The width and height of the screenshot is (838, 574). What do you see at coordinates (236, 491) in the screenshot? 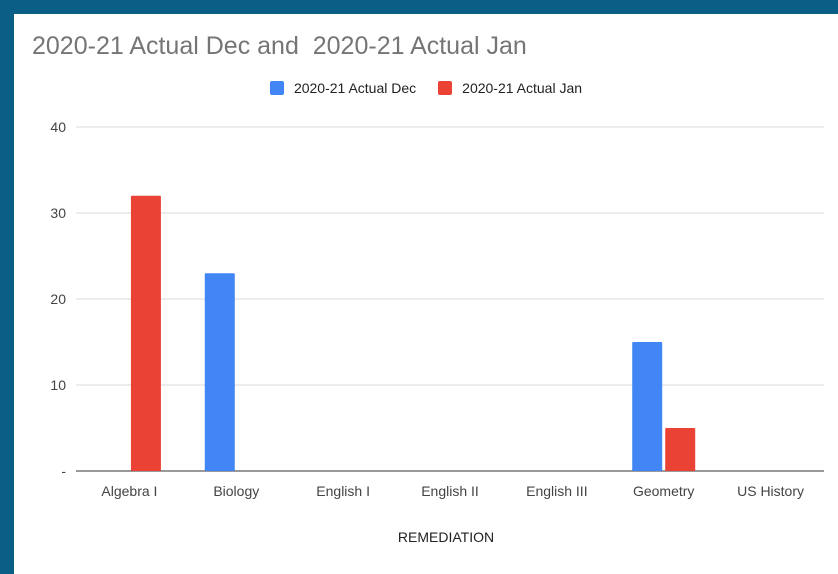
I see `x-tick-label: Biology` at bounding box center [236, 491].